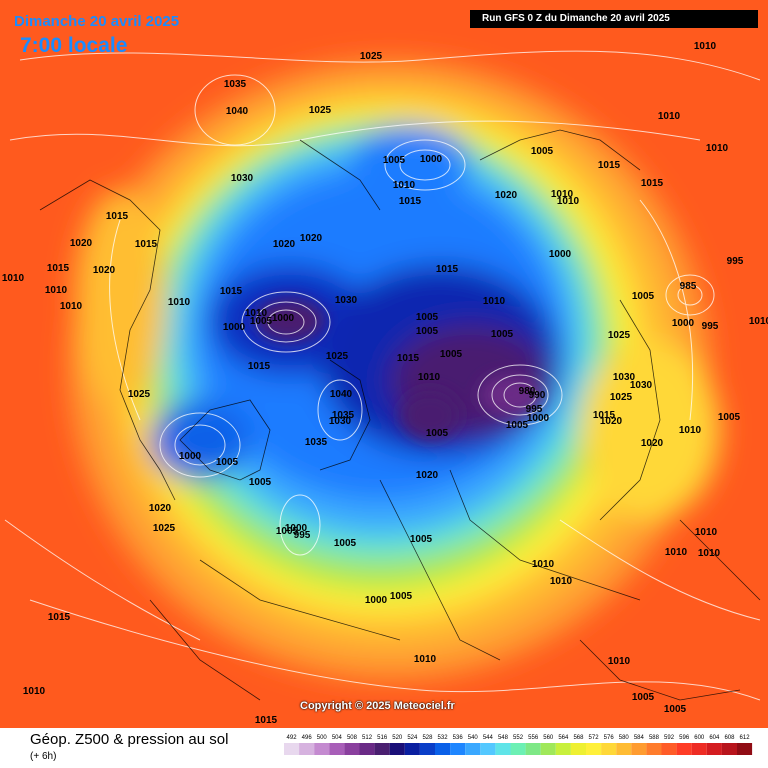 The height and width of the screenshot is (768, 768). What do you see at coordinates (503, 738) in the screenshot?
I see `scale-value: 548` at bounding box center [503, 738].